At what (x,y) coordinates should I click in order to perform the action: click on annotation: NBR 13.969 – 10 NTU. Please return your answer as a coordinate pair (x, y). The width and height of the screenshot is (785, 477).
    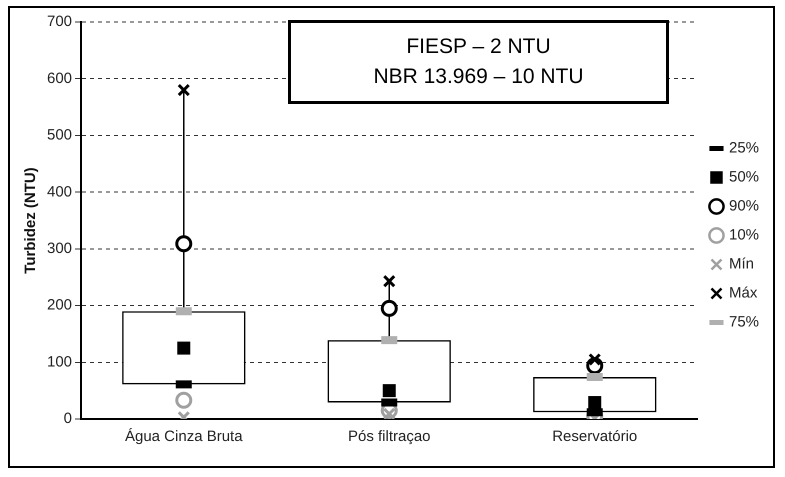
    Looking at the image, I should click on (478, 77).